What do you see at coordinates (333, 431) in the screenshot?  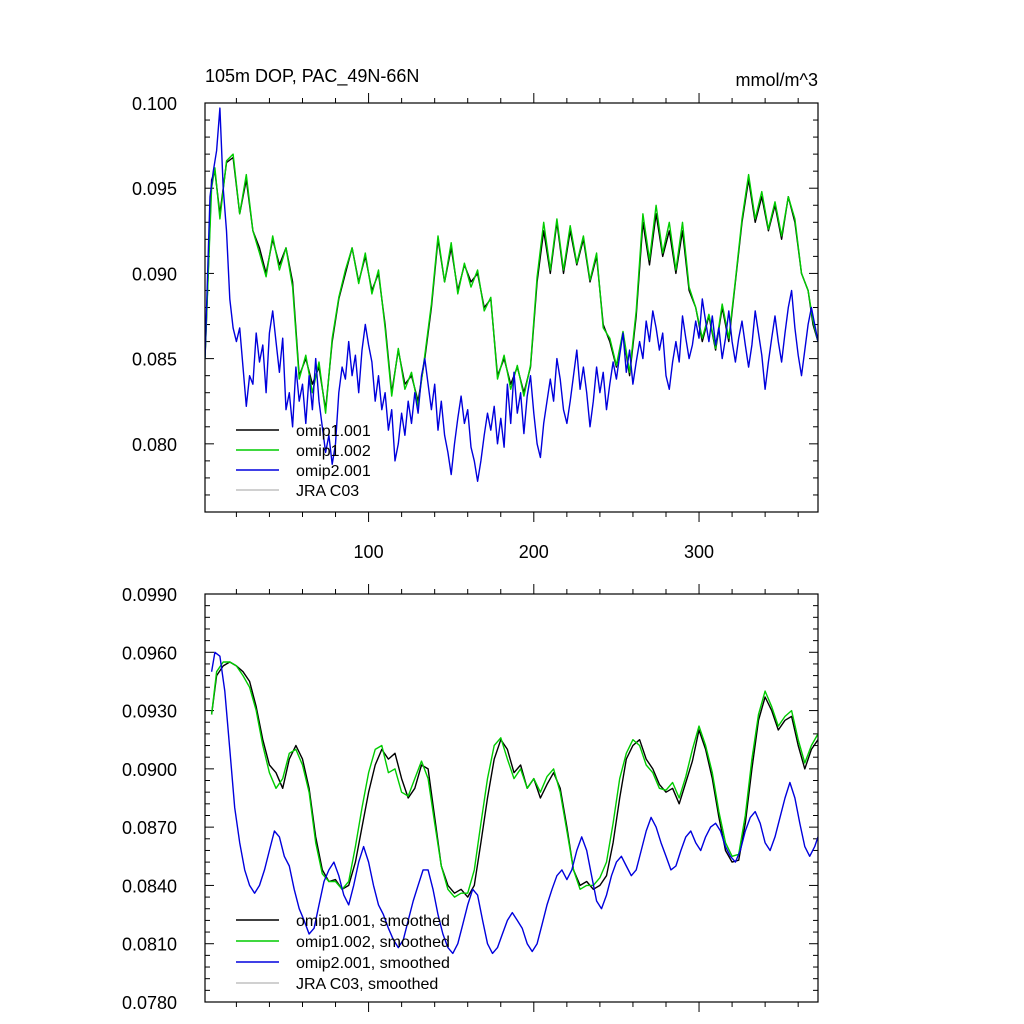 I see `legend-label: omip1.001` at bounding box center [333, 431].